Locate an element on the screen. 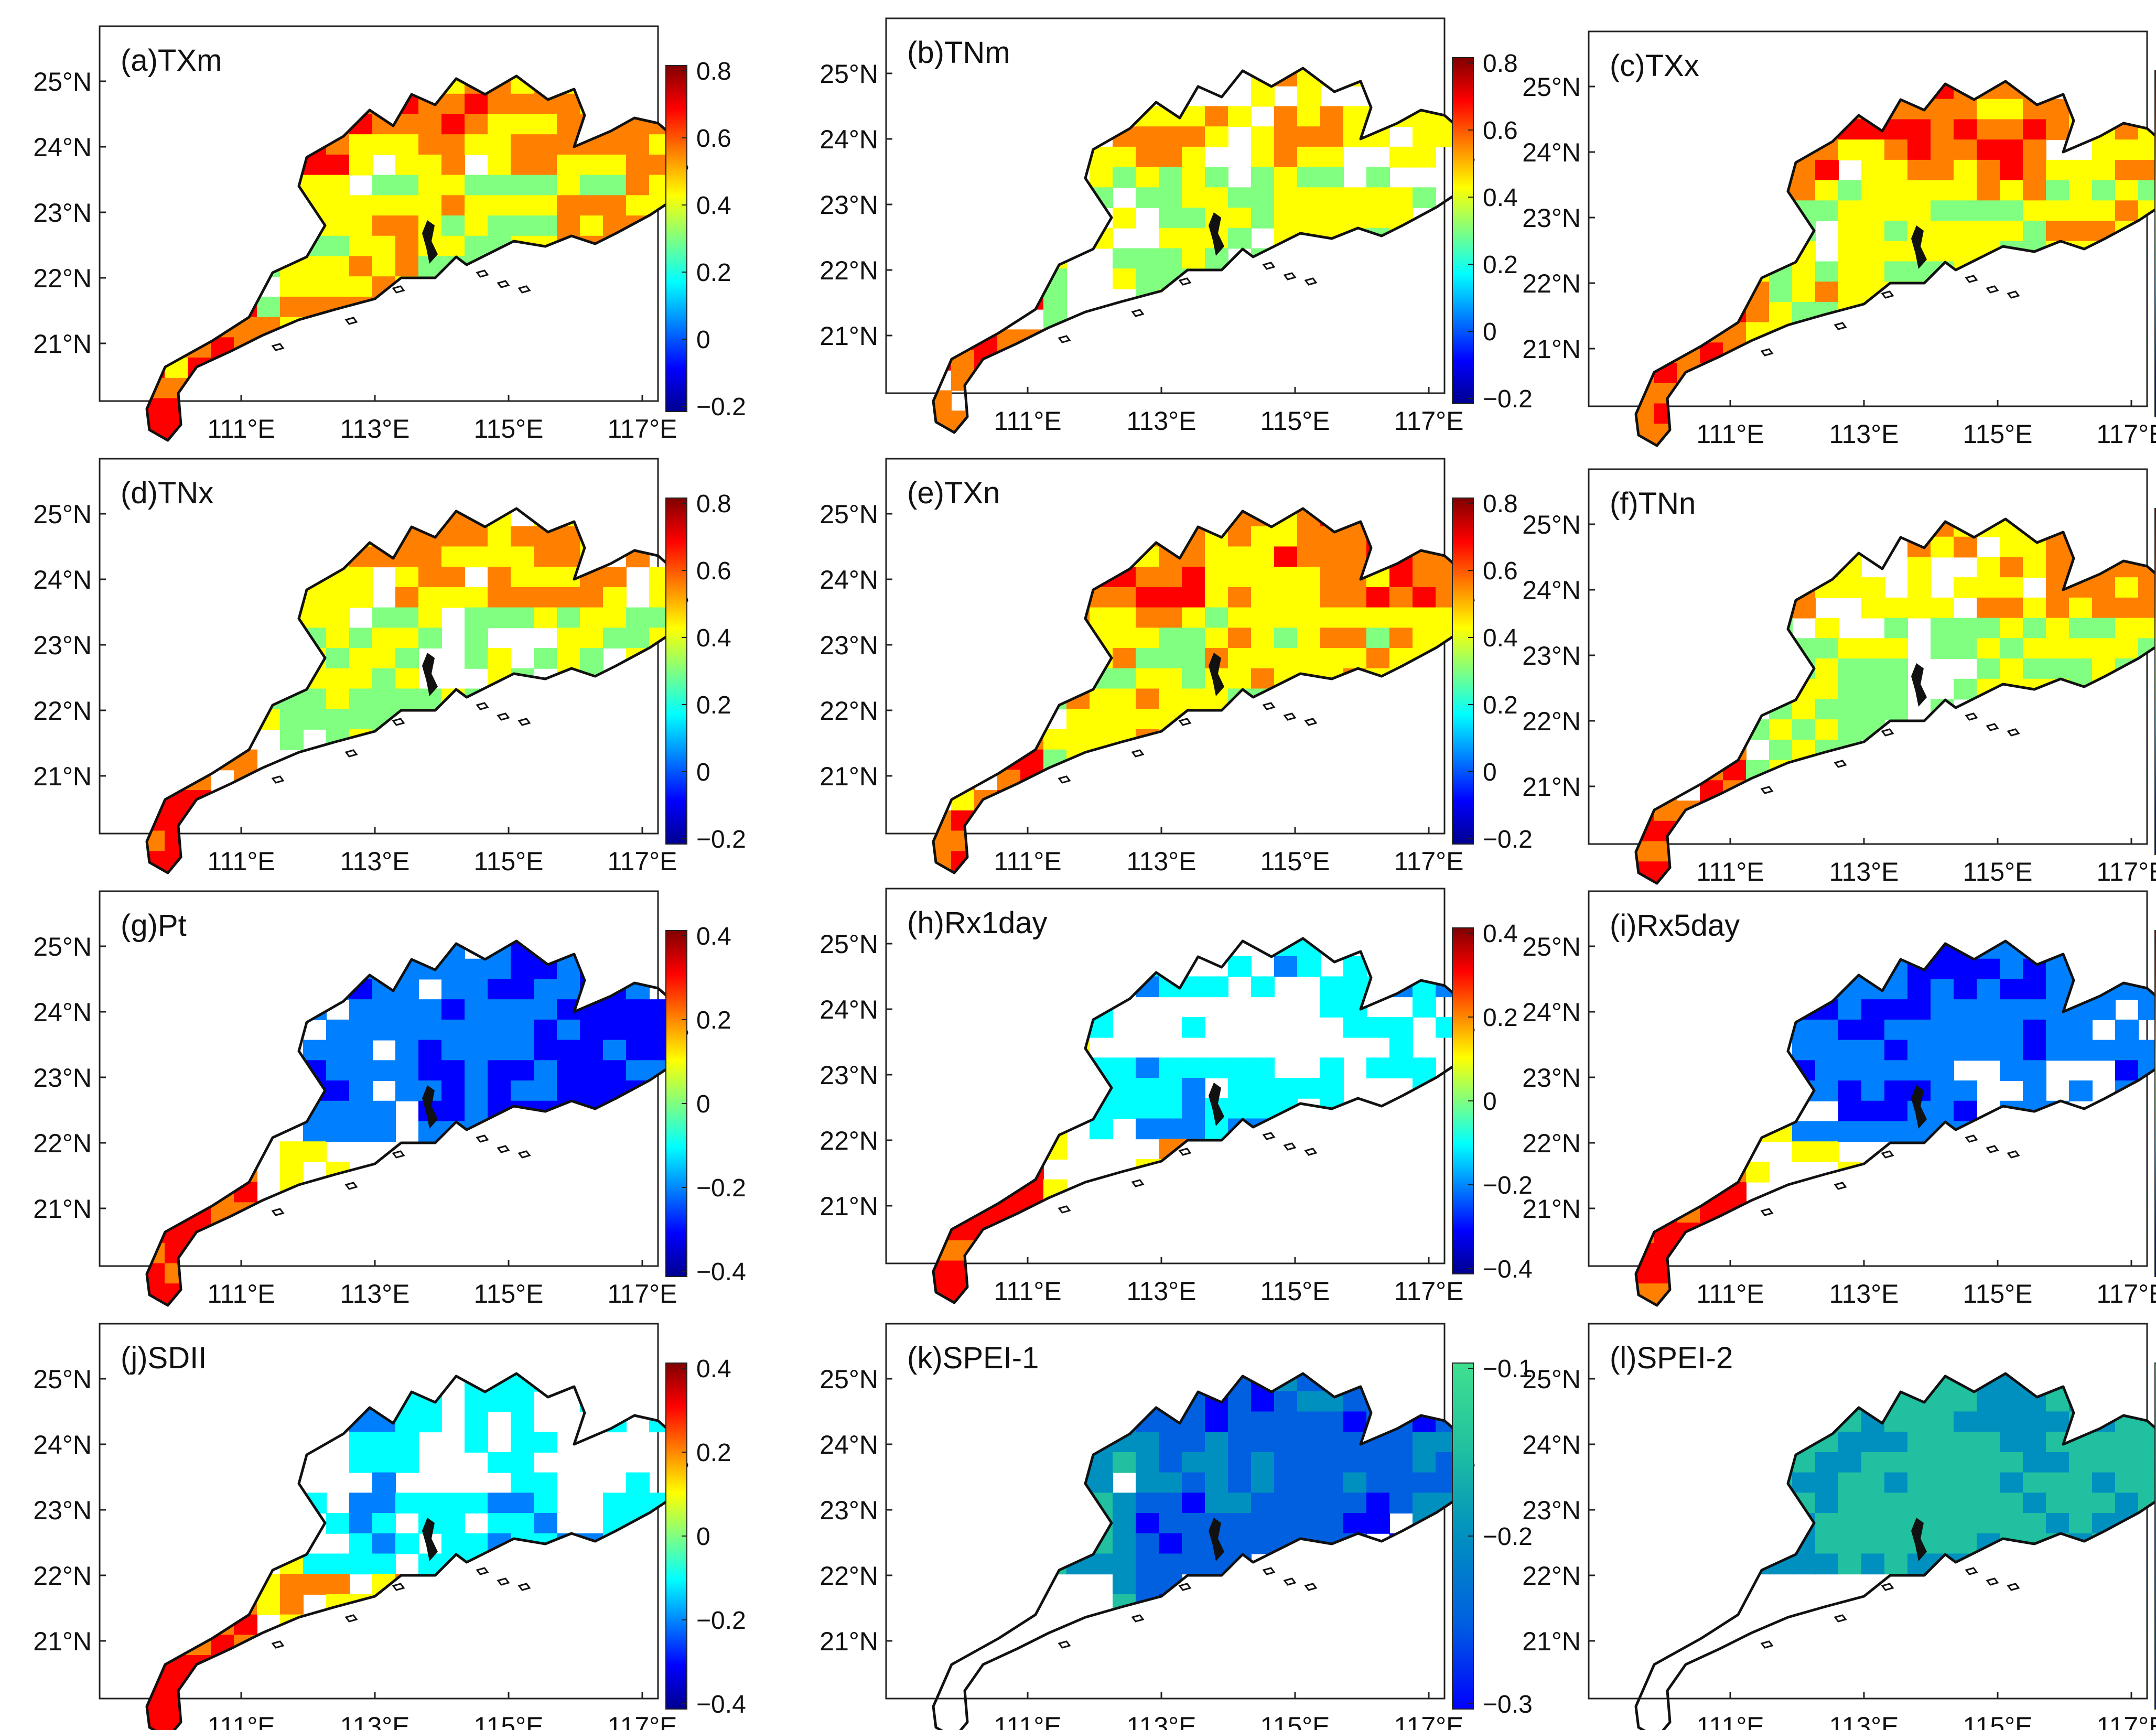 This screenshot has height=1730, width=2156. panel-label: (g)Pt is located at coordinates (154, 926).